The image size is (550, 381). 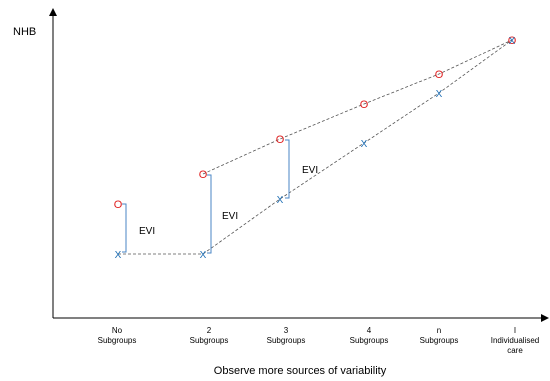 What do you see at coordinates (203, 255) in the screenshot?
I see `x-marker-2: X` at bounding box center [203, 255].